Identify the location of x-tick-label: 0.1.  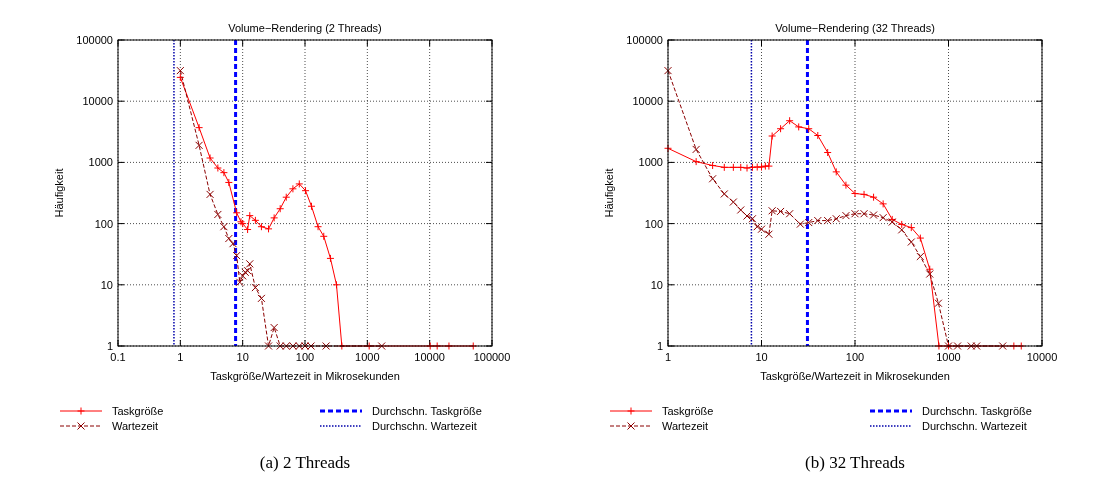
(118, 357).